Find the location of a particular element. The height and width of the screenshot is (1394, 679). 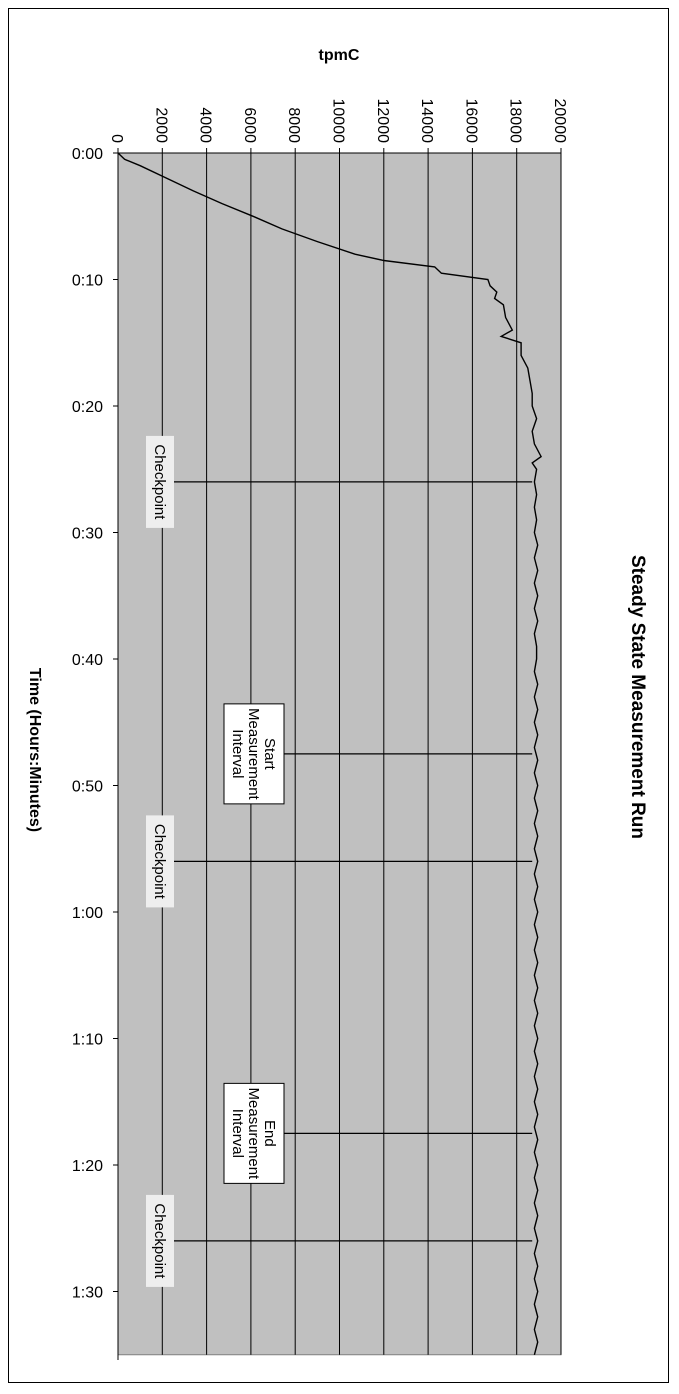

y-tick-label: 10000 is located at coordinates (338, 121).